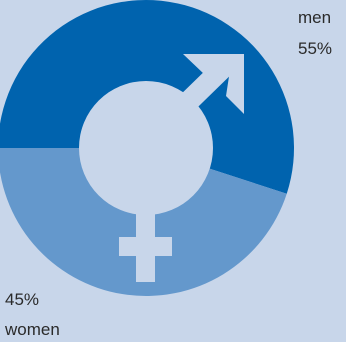  Describe the element at coordinates (314, 17) in the screenshot. I see `label-men-name: men` at that location.